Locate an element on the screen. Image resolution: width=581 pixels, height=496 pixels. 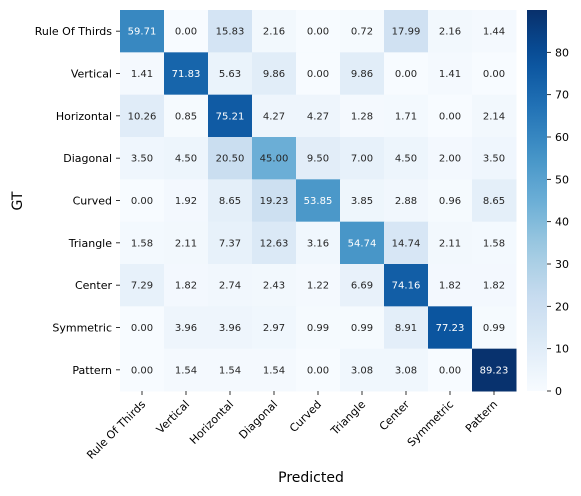
x-tick-label: Horizontal is located at coordinates (211, 422).